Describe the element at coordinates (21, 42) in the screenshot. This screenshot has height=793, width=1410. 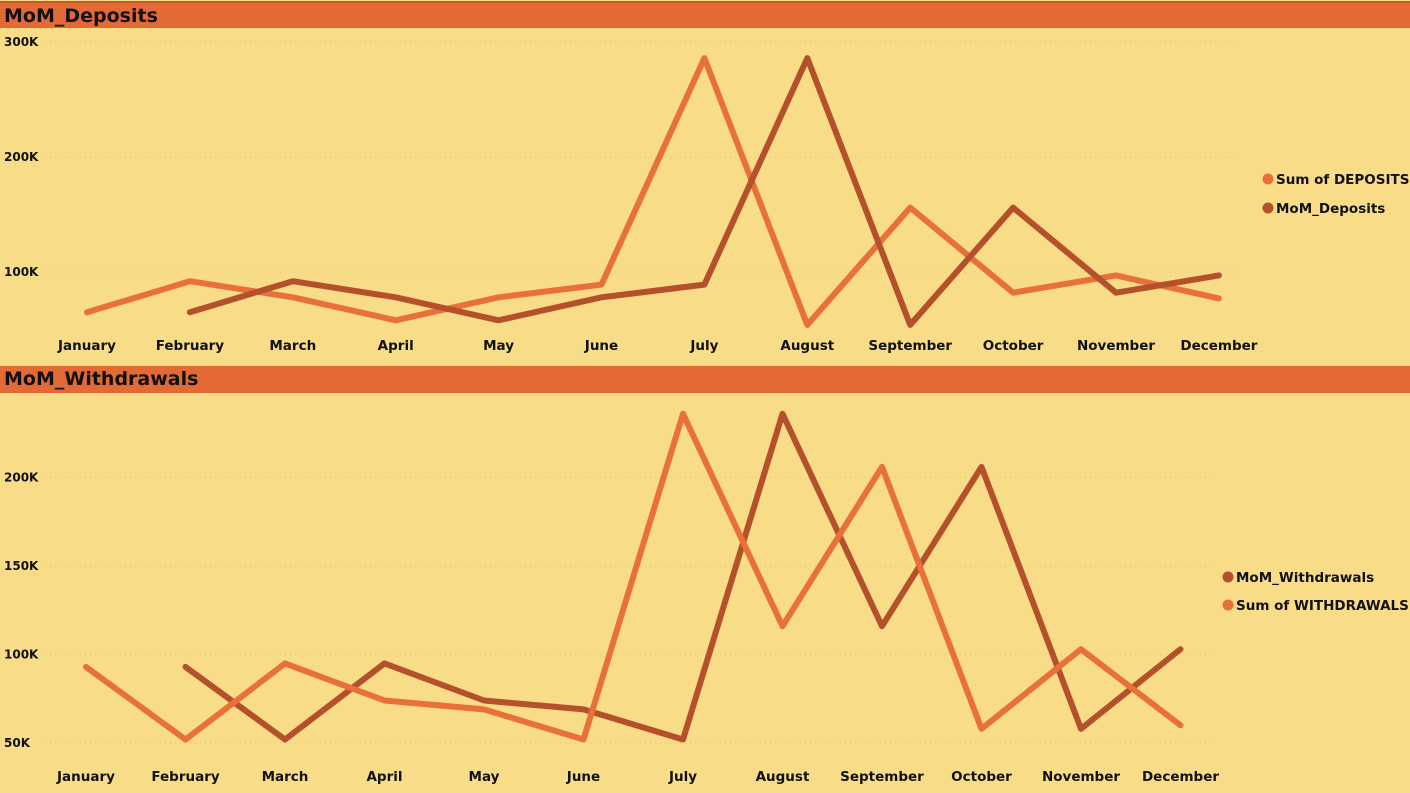
I see `deposits-ytick-label: 300K` at that location.